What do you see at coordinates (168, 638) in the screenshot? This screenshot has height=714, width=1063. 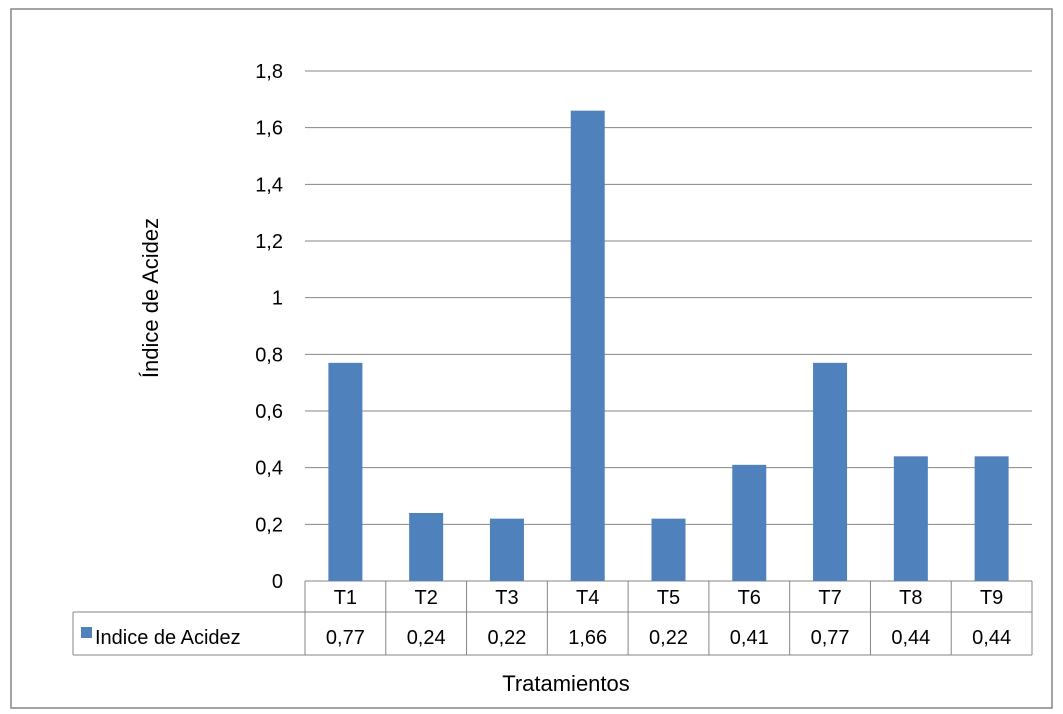 I see `legend-label: Indice de Acidez` at bounding box center [168, 638].